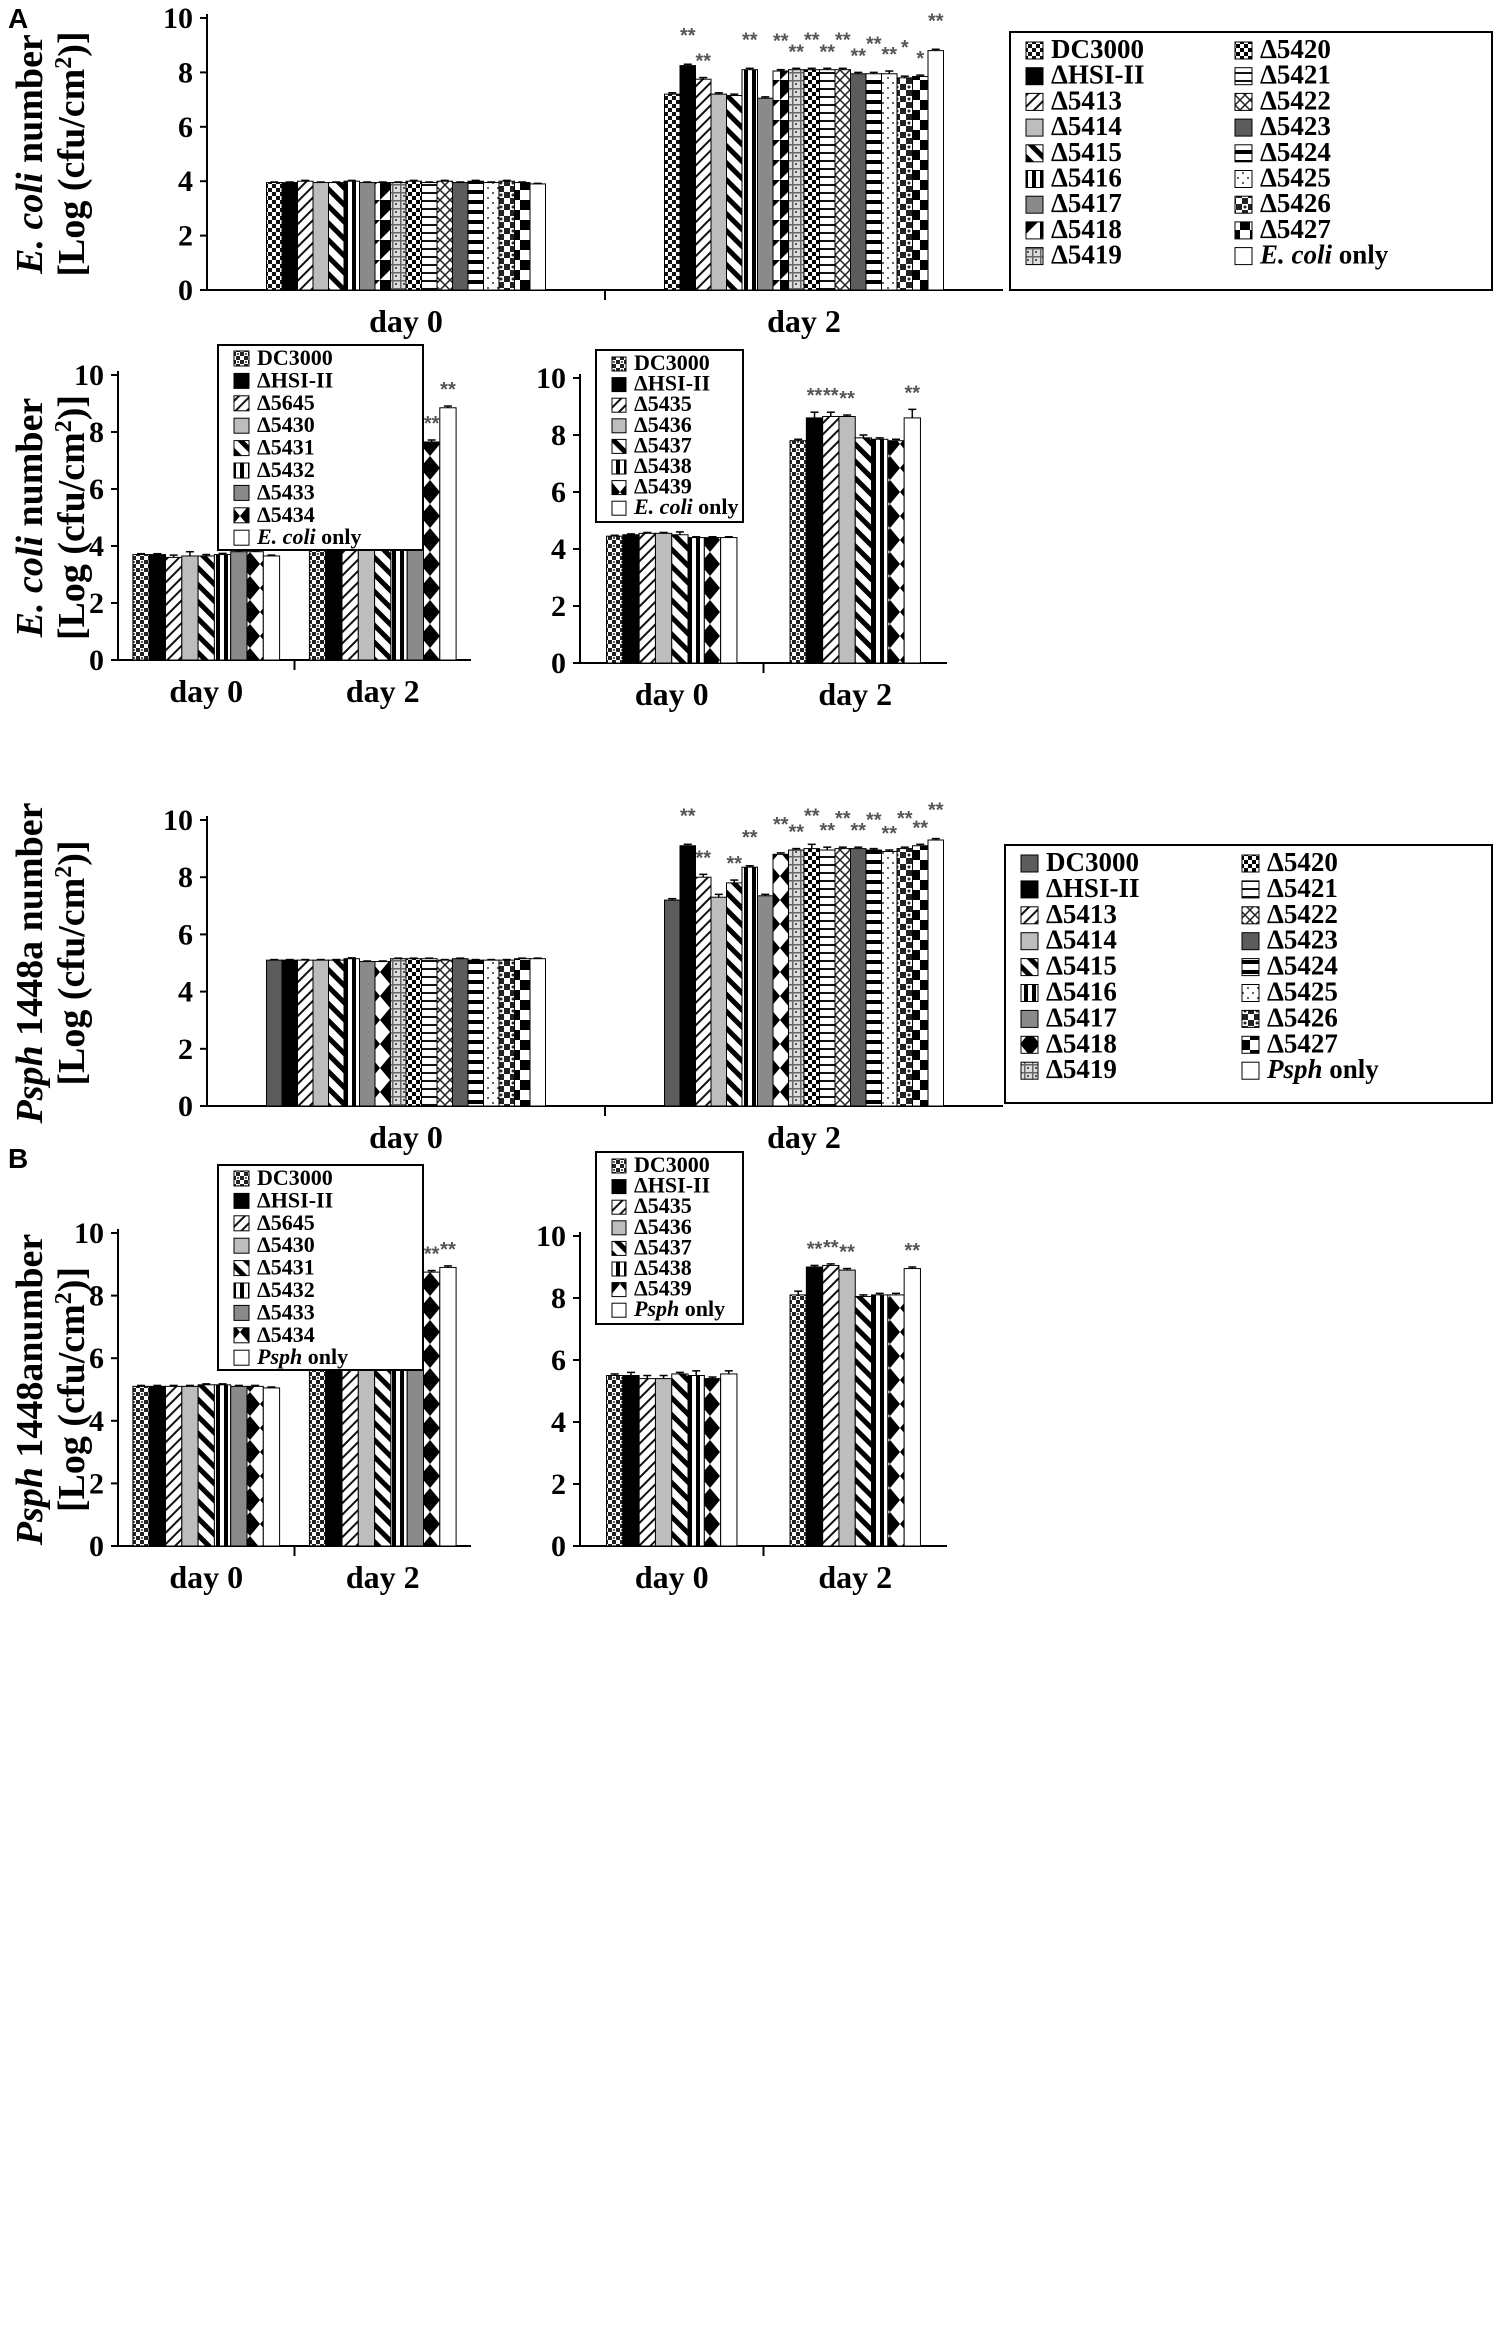  I want to click on legend-label: E. coli only, so click(1324, 255).